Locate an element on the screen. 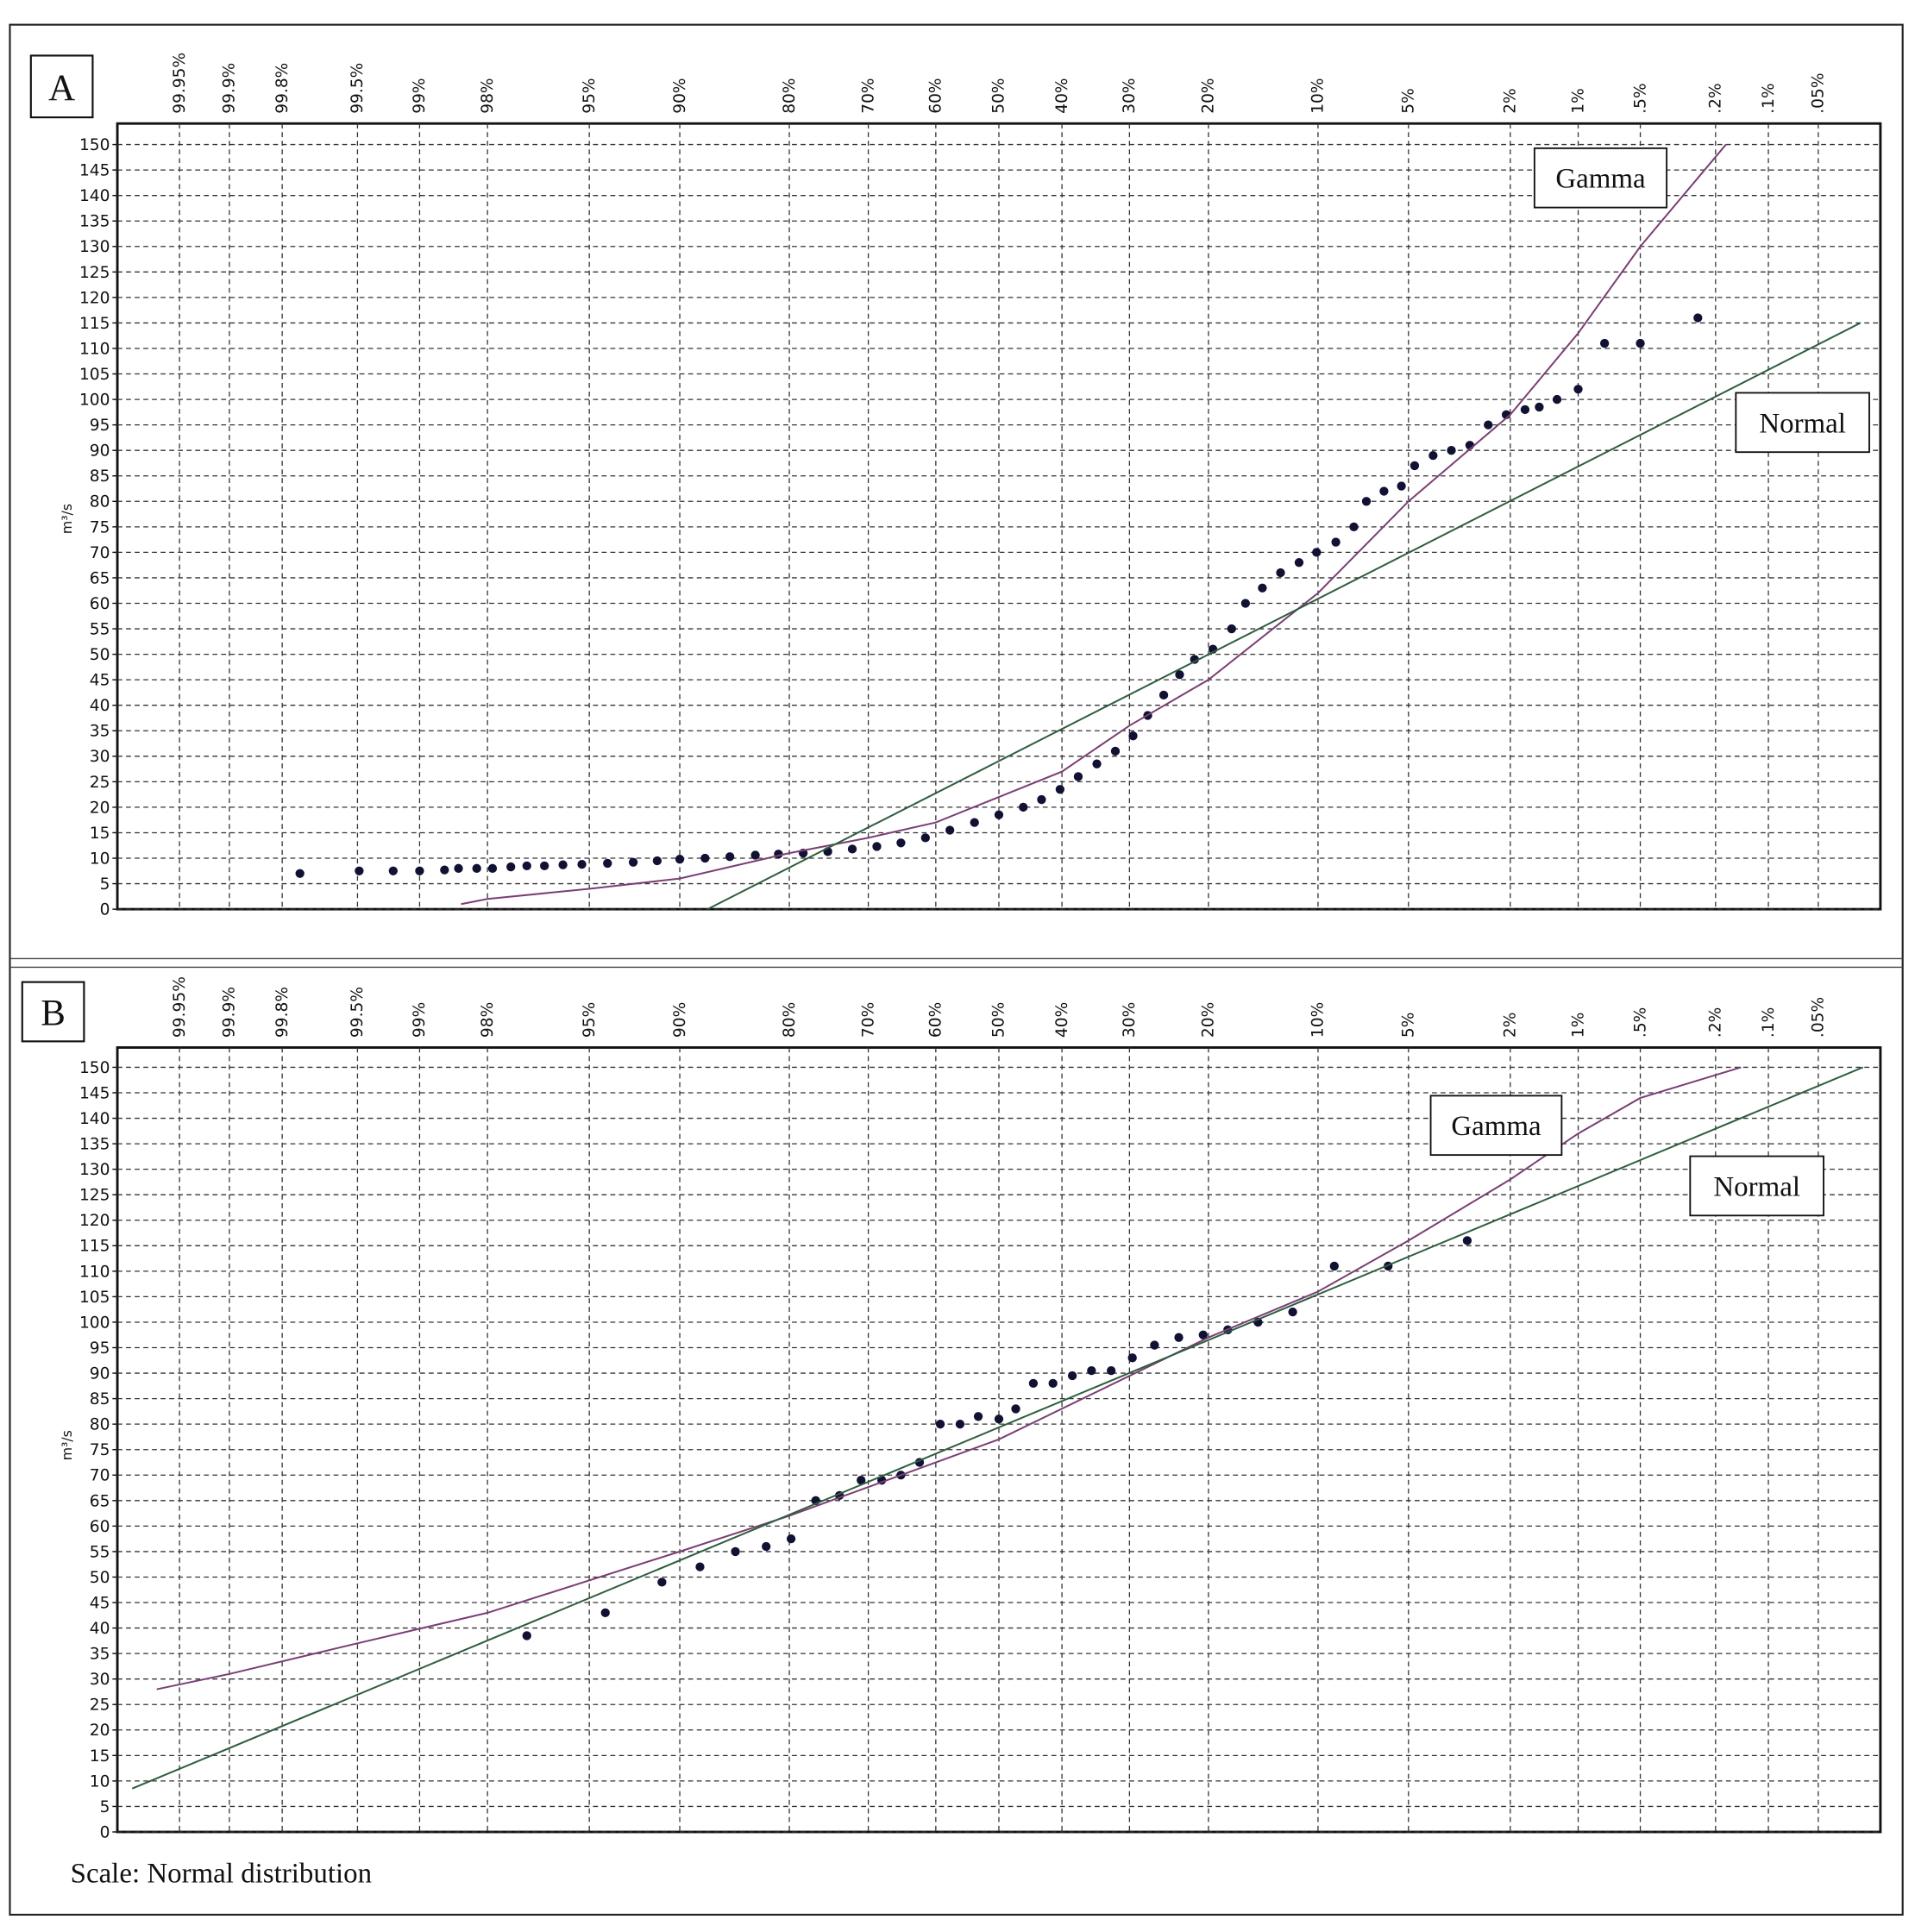  x-tick-label: 50% is located at coordinates (999, 1020).